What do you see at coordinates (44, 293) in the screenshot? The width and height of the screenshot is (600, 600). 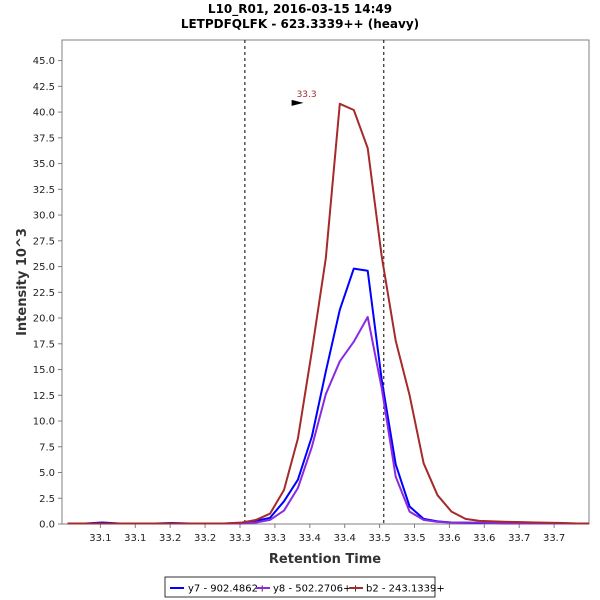 I see `y-tick-label: 22.5` at bounding box center [44, 293].